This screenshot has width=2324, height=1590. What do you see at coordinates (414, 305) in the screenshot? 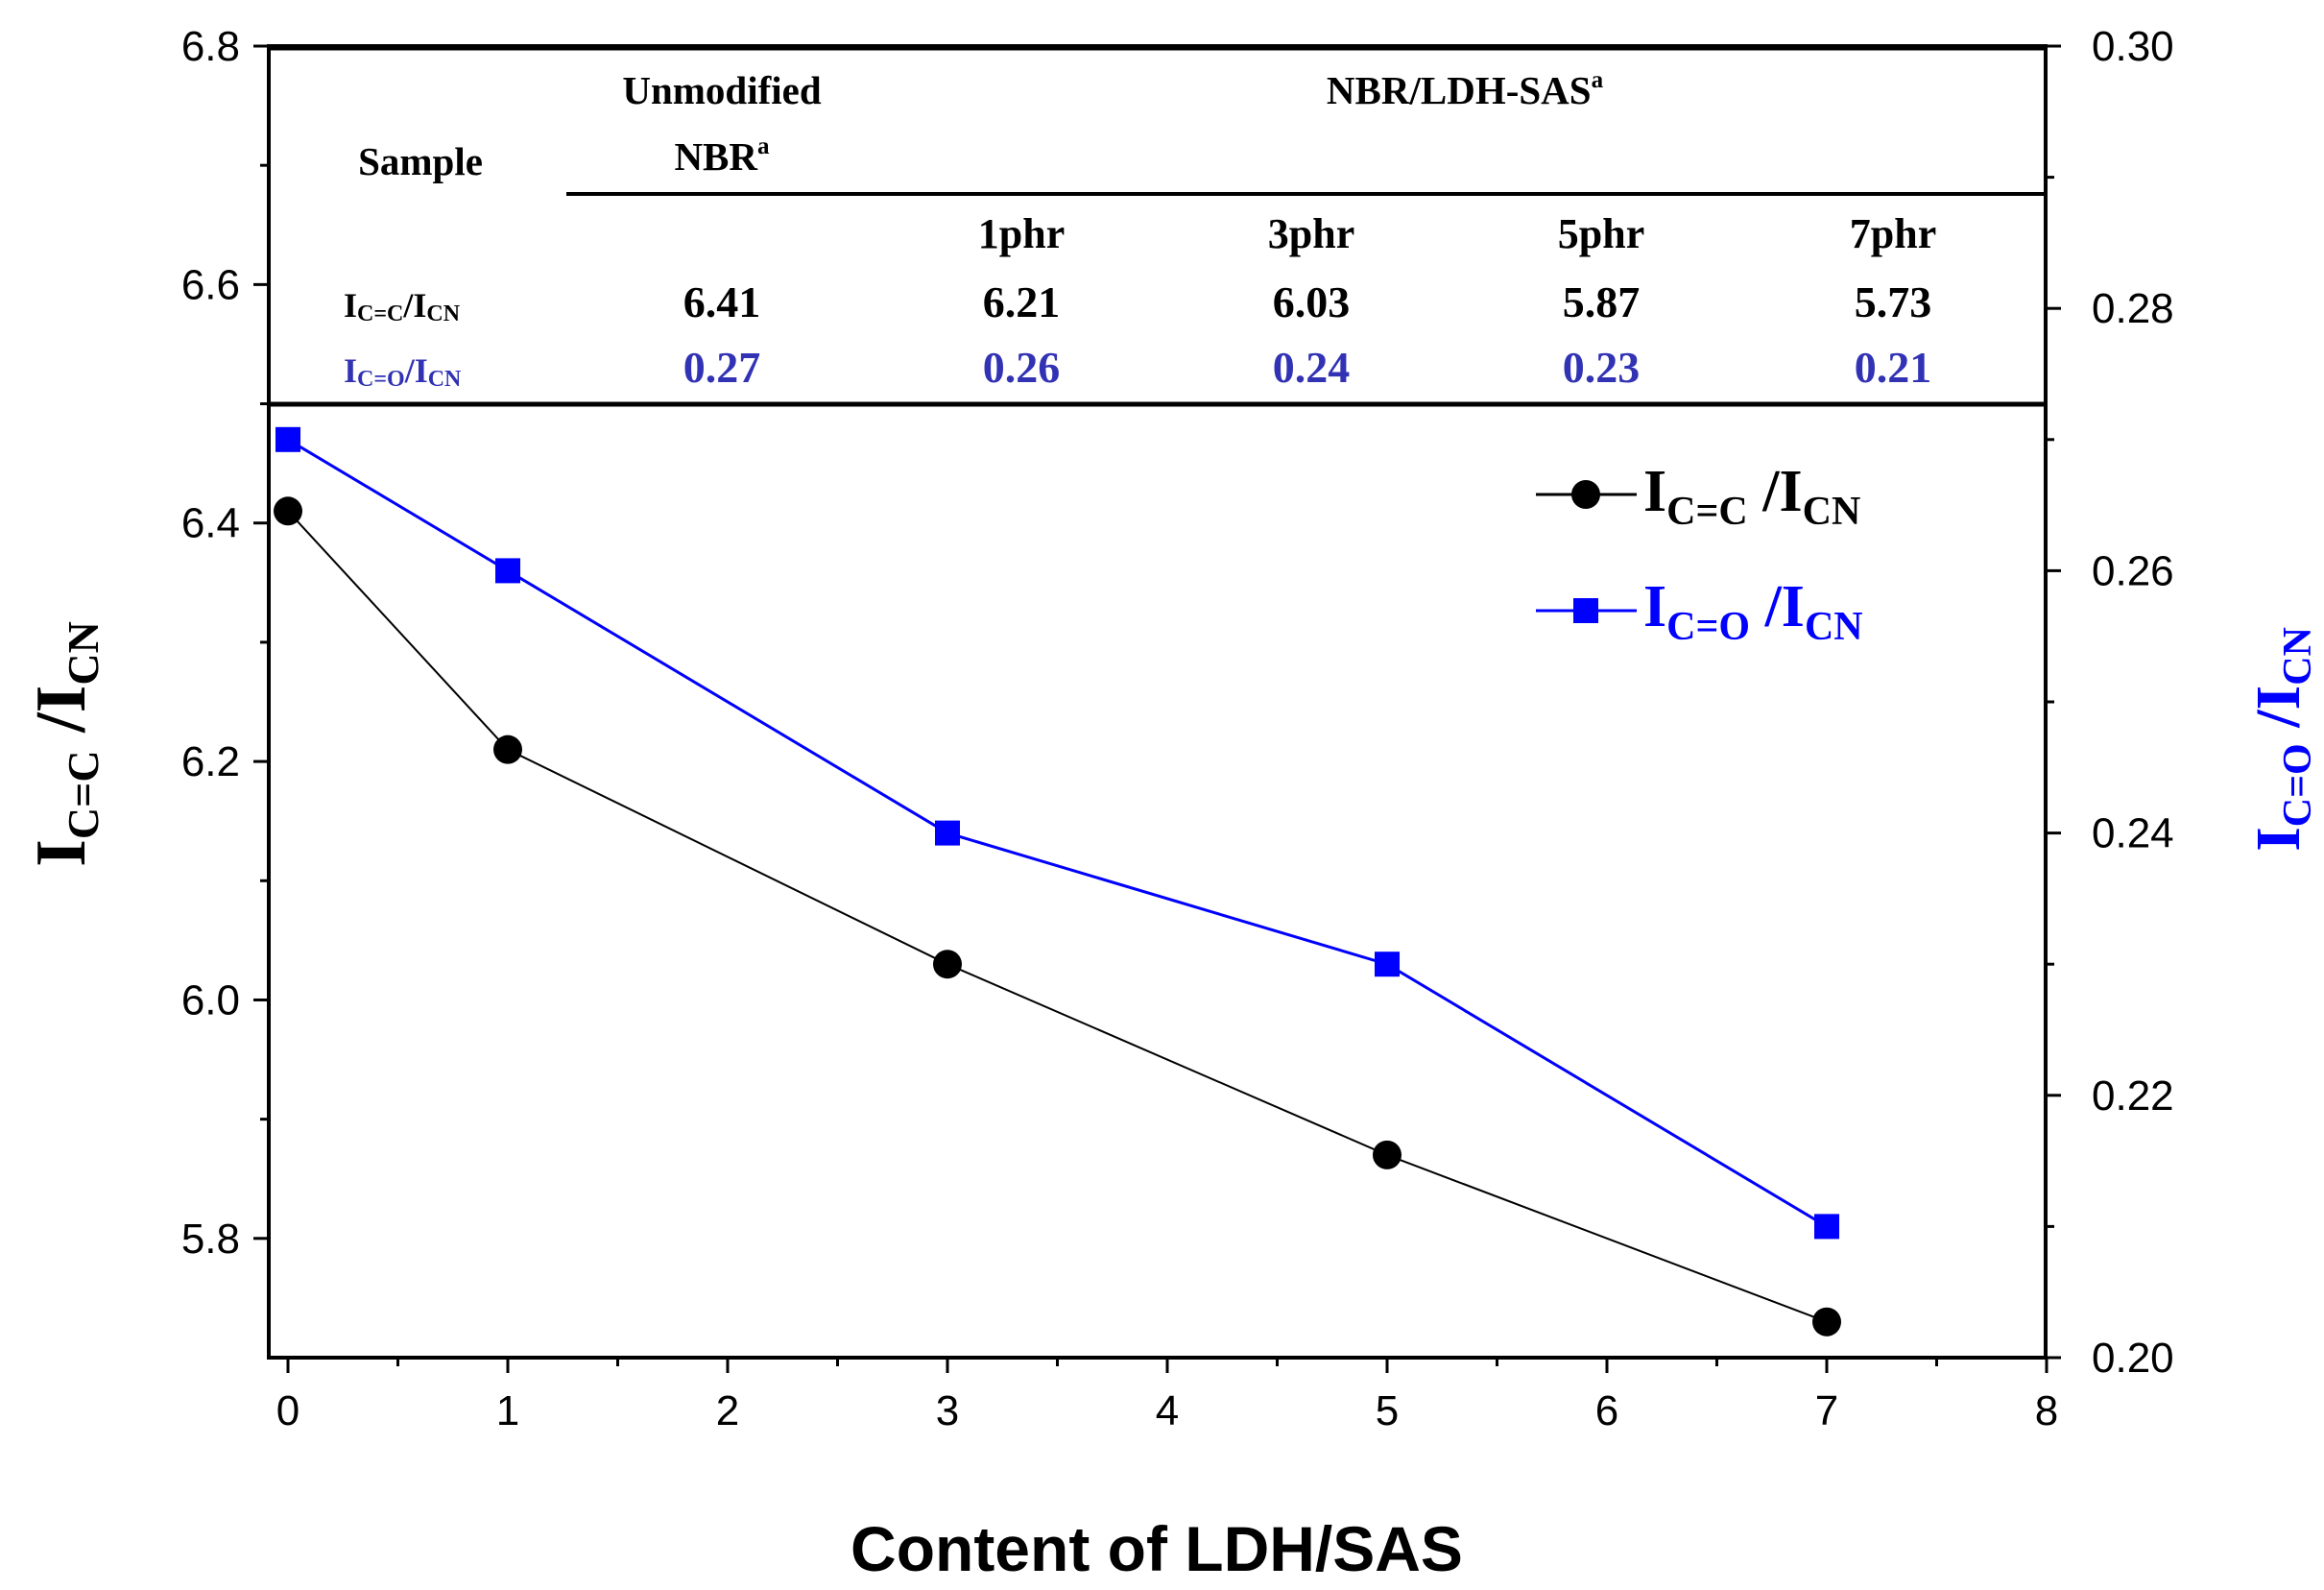
I see `row1-label-sep: /I` at bounding box center [414, 305].